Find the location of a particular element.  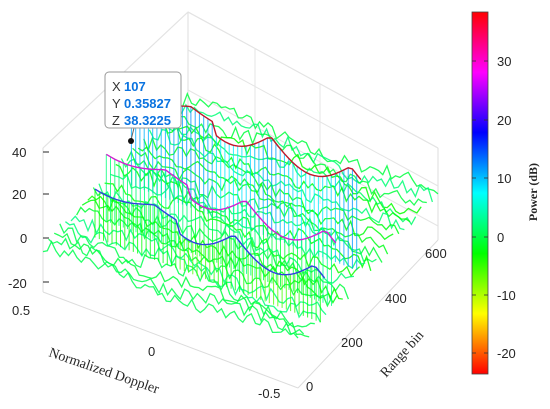

y-axis-ticks: 0 200 400 600 is located at coordinates (376, 320).